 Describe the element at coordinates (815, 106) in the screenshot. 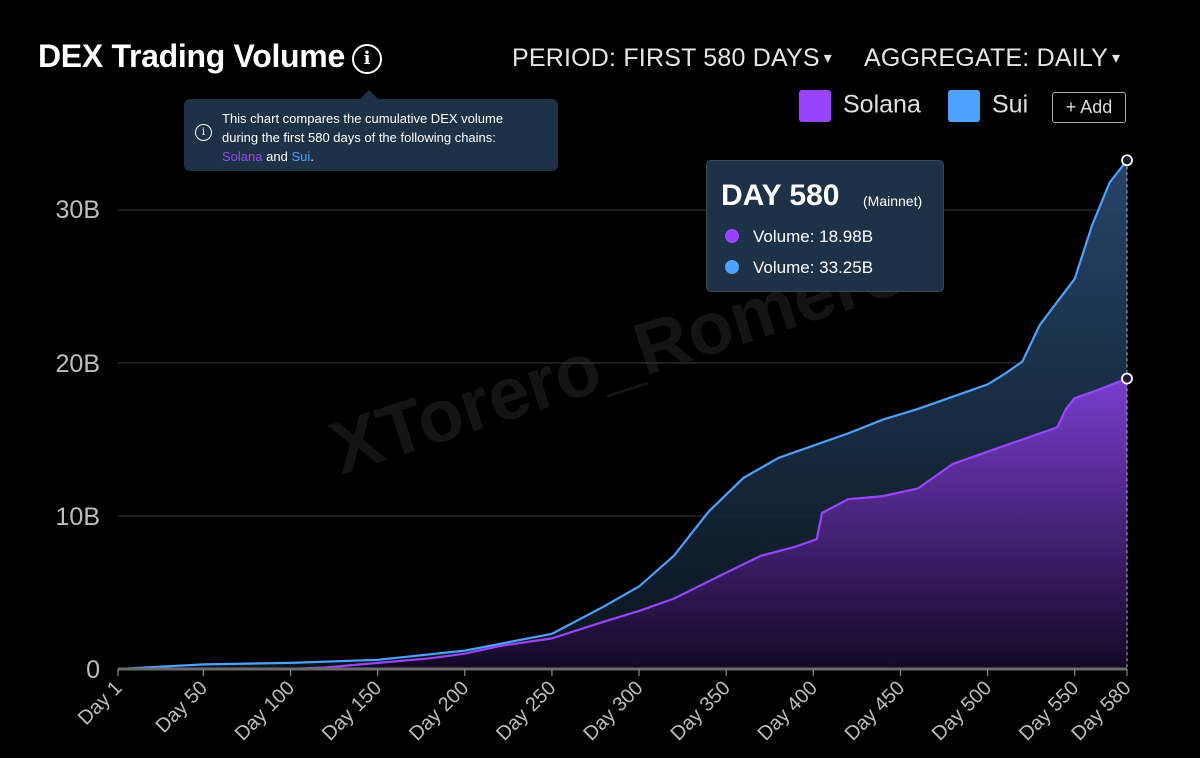

I see `legend-swatch-solana` at that location.